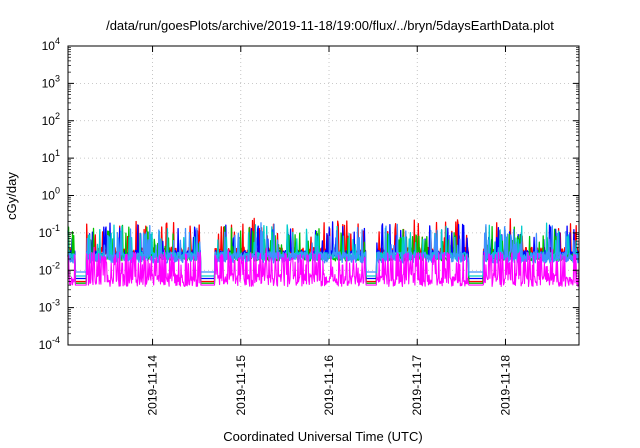  Describe the element at coordinates (11, 196) in the screenshot. I see `y-axis-label: cGy/day` at that location.